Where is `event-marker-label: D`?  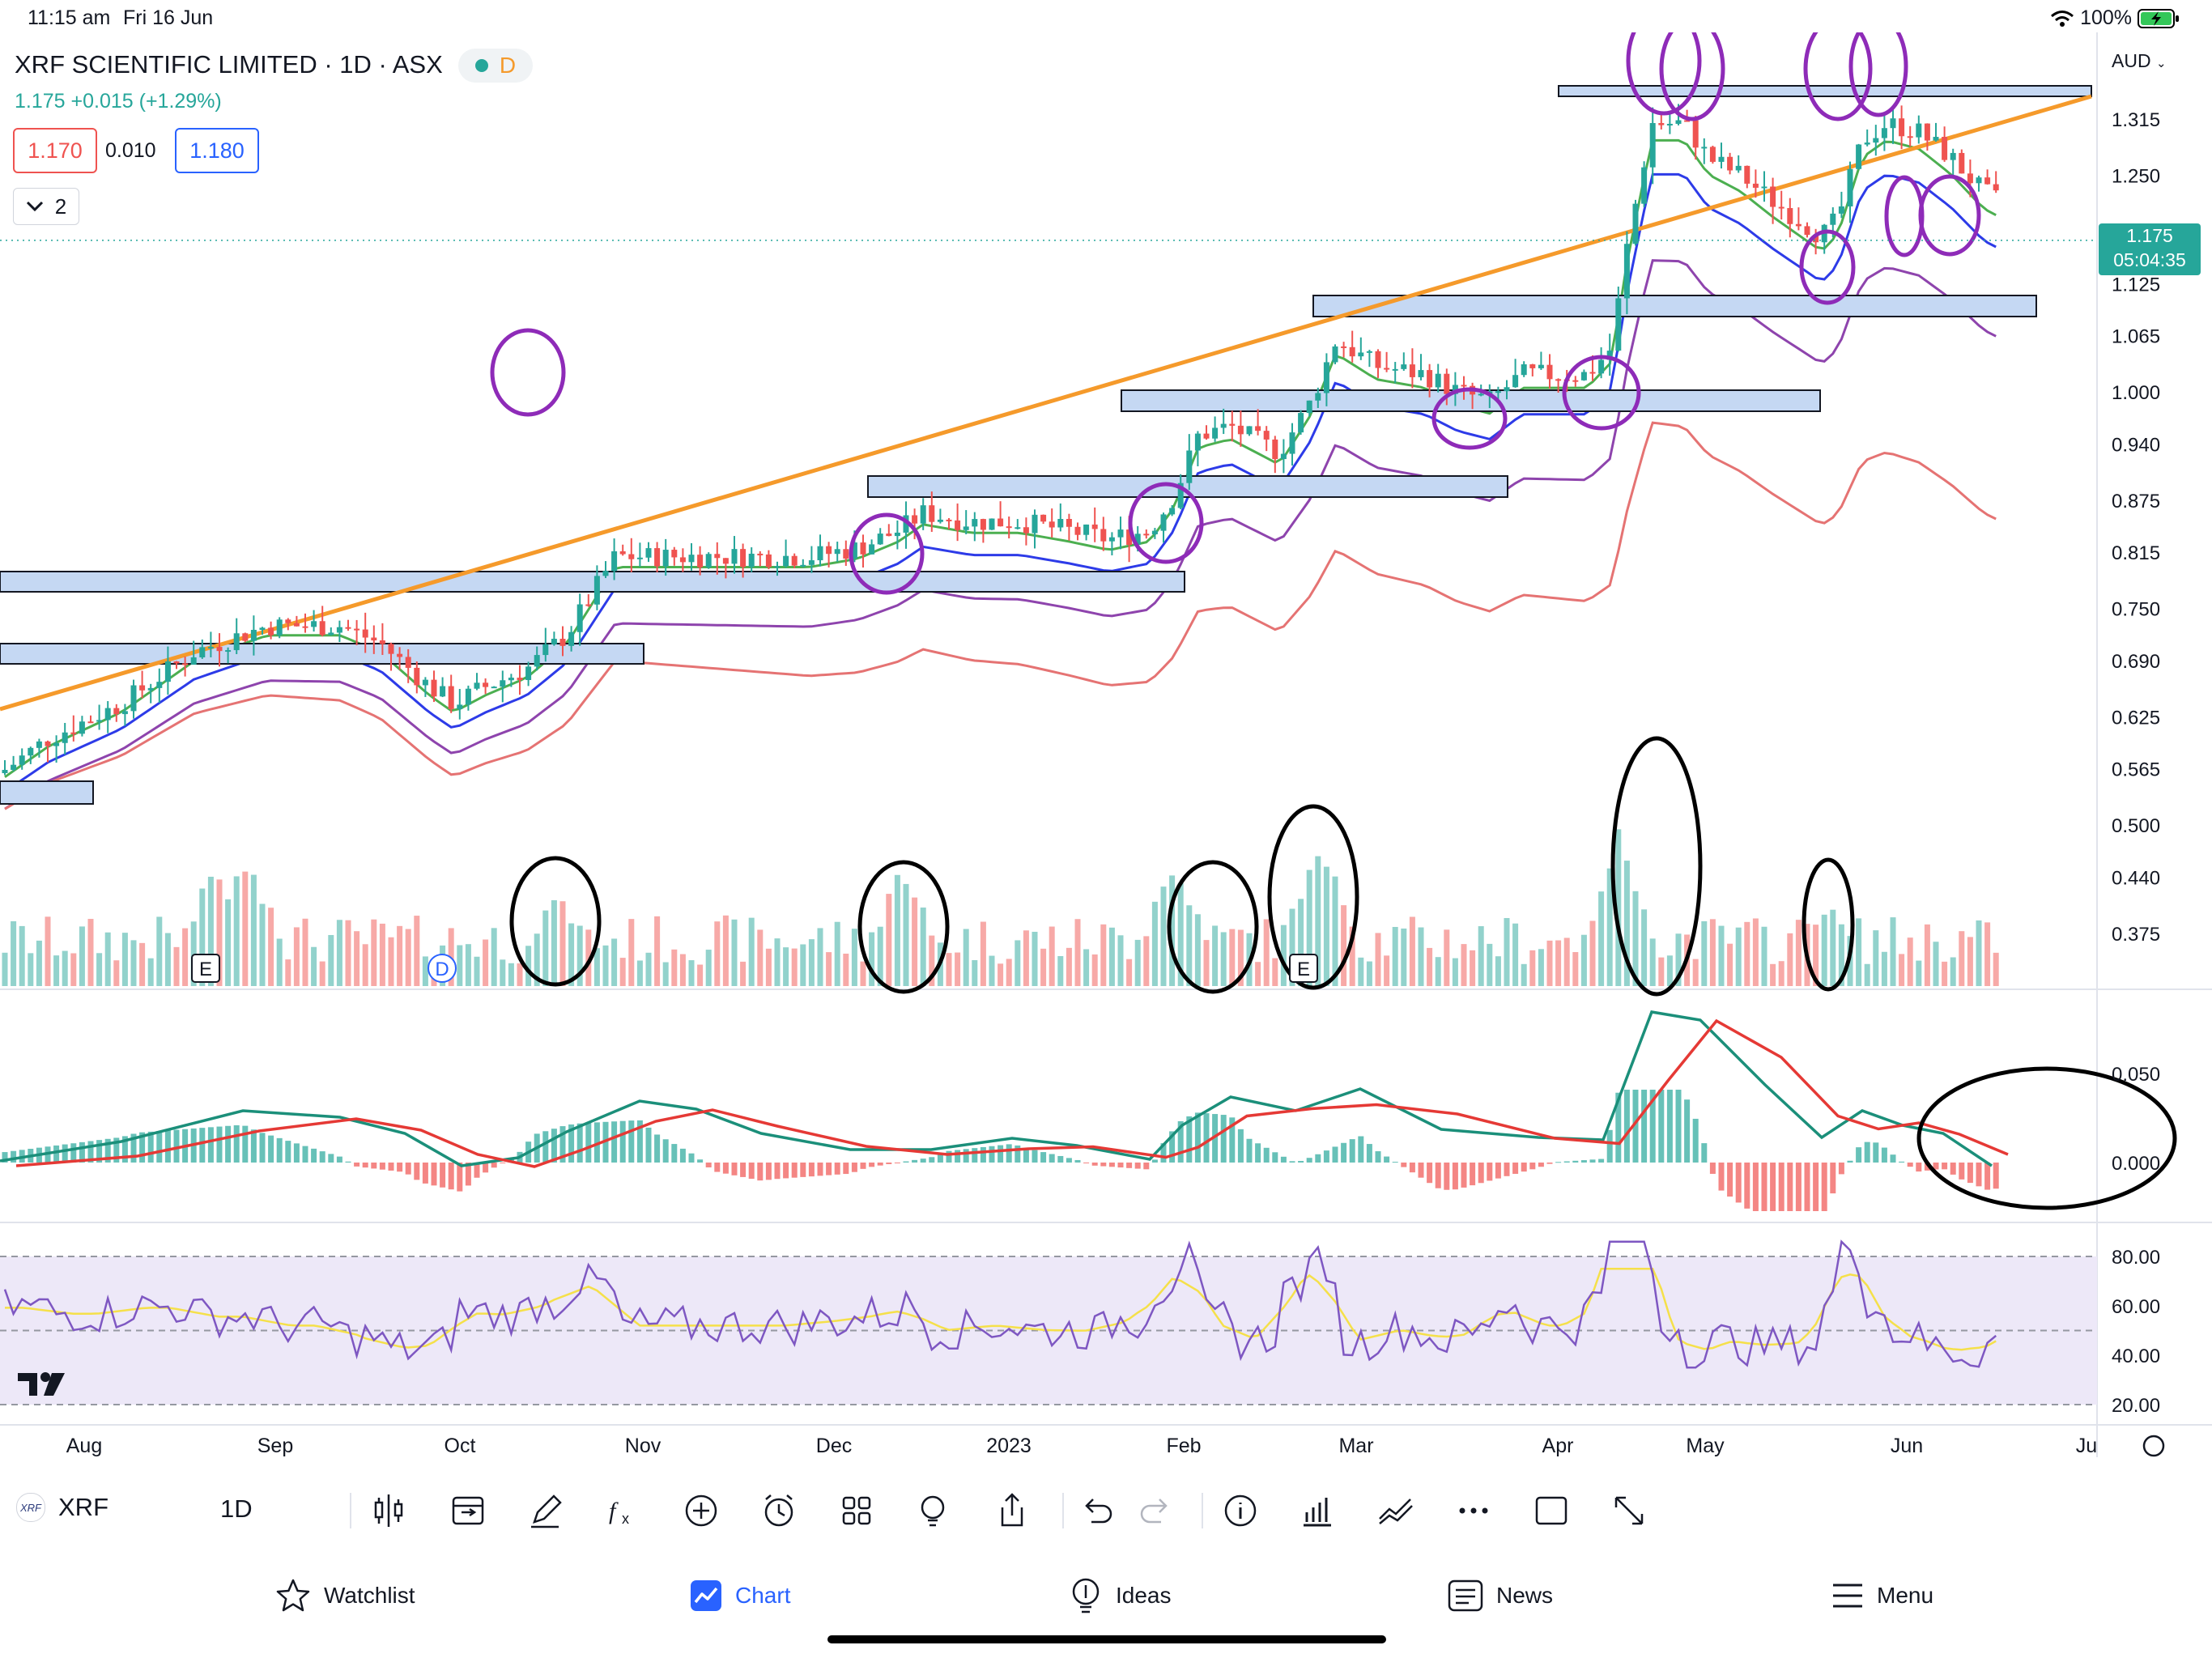 event-marker-label: D is located at coordinates (442, 969).